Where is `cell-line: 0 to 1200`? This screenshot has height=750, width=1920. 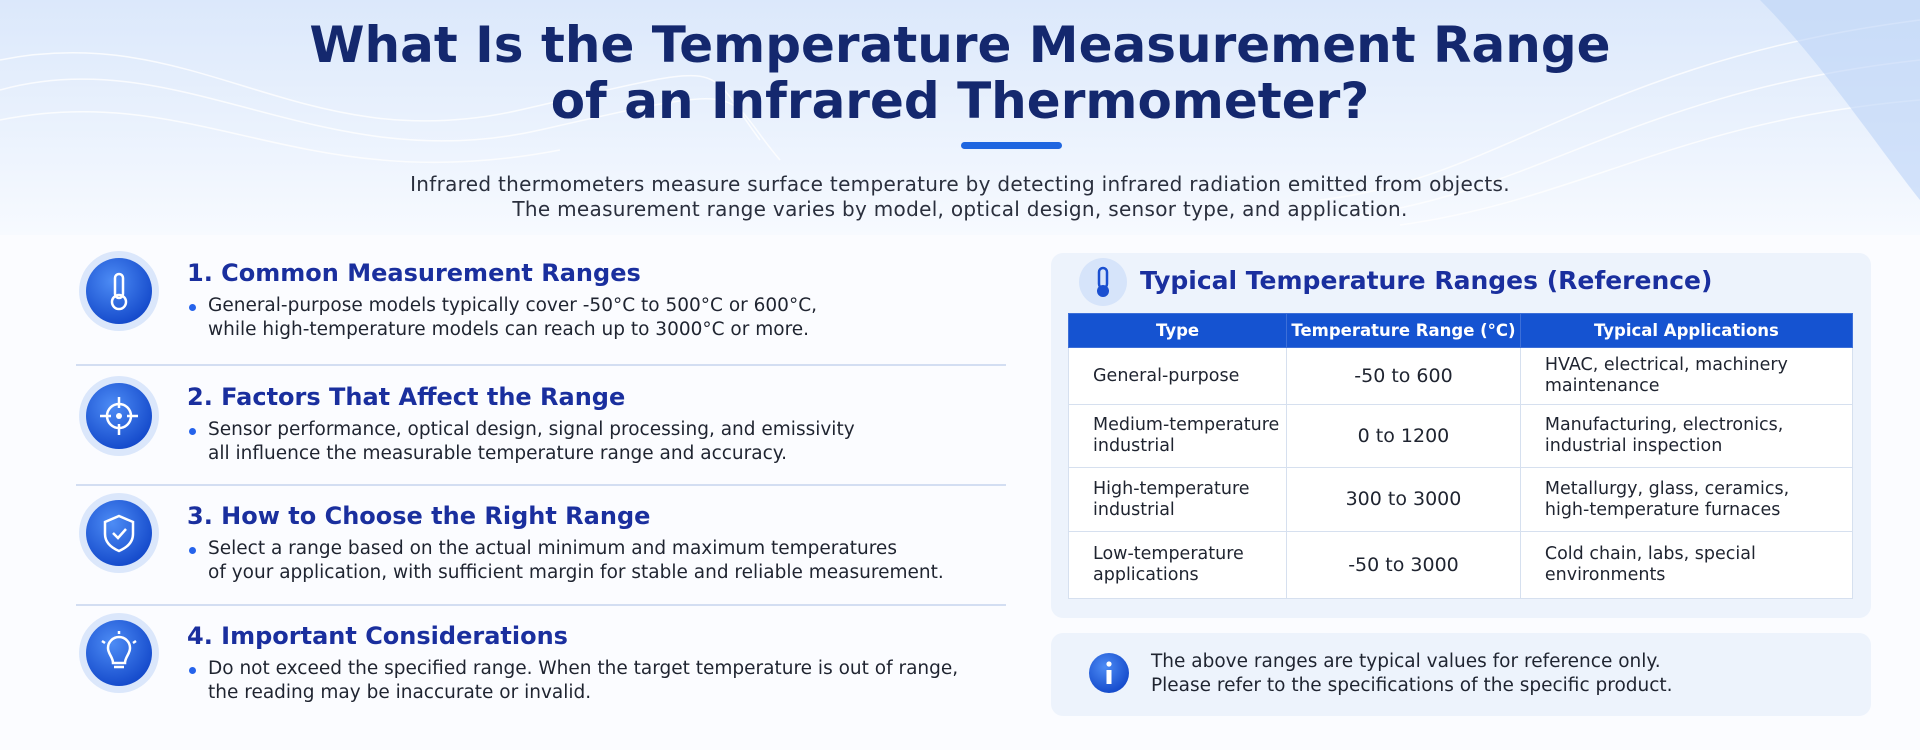
cell-line: 0 to 1200 is located at coordinates (1403, 435).